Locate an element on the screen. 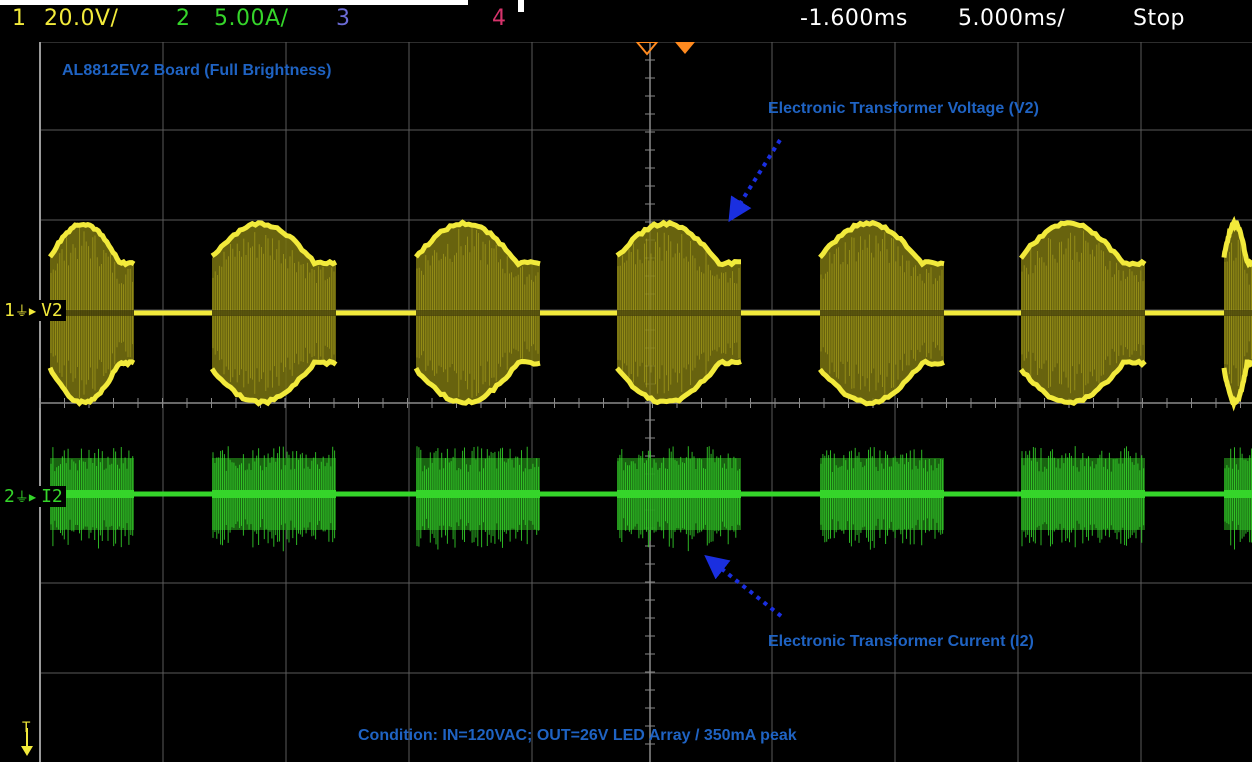 The width and height of the screenshot is (1252, 762). trigger-position-markers is located at coordinates (664, 48).